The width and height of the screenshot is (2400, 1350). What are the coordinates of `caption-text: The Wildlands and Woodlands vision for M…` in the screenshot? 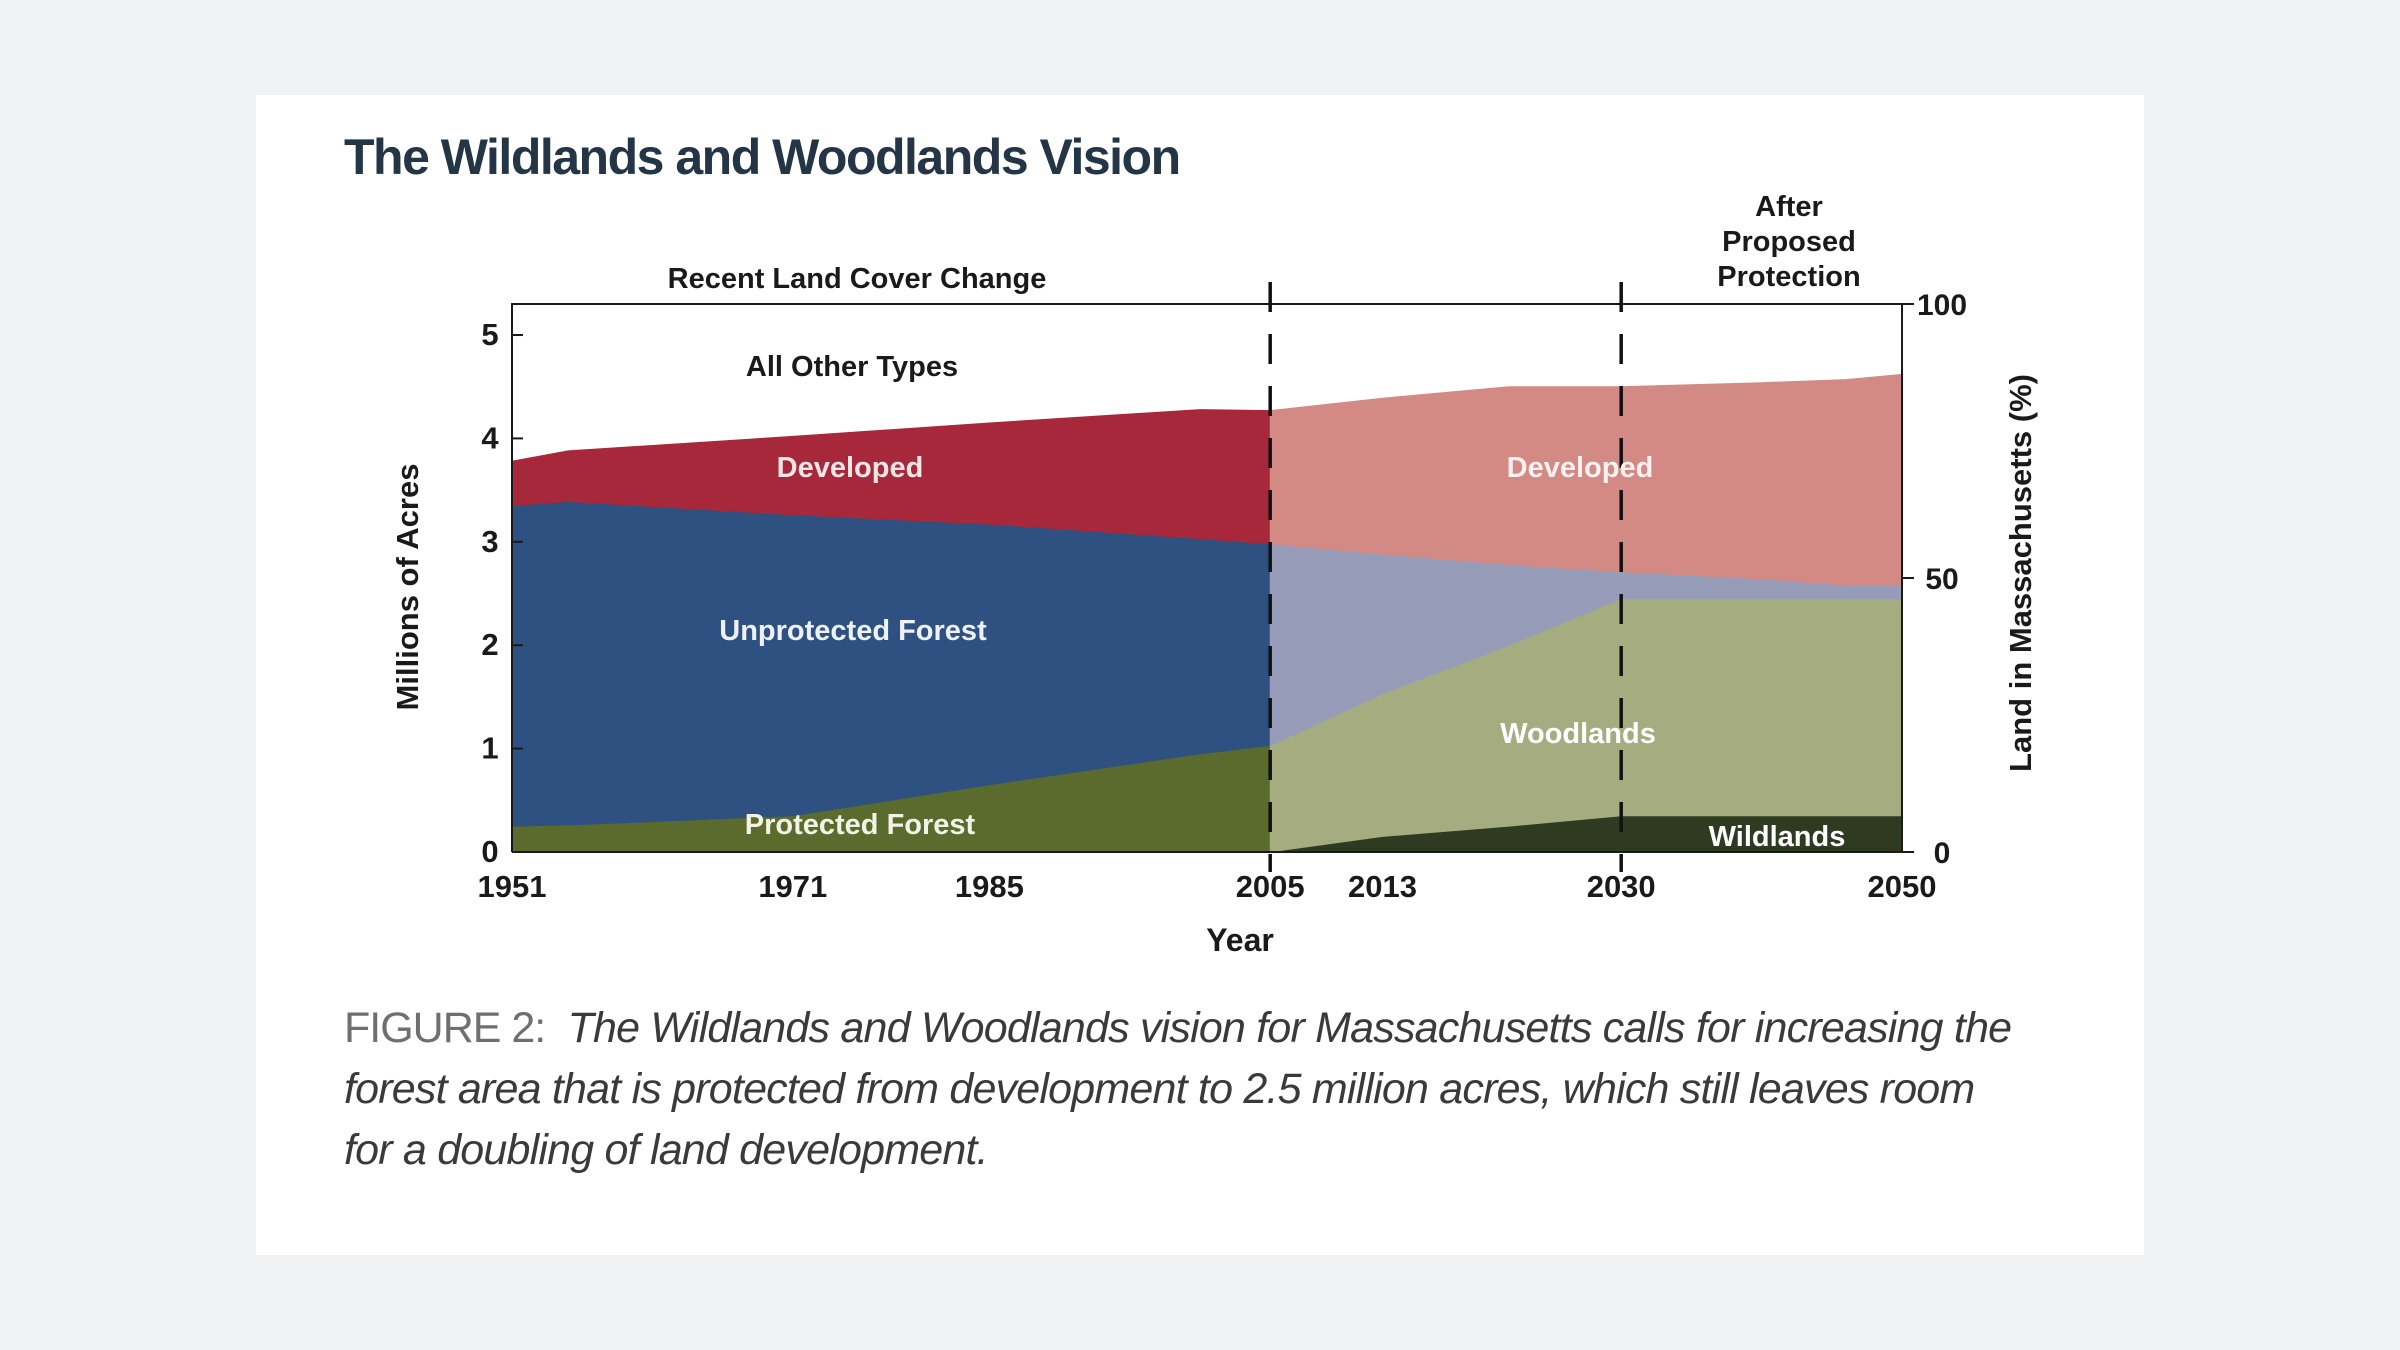 It's located at (1178, 1089).